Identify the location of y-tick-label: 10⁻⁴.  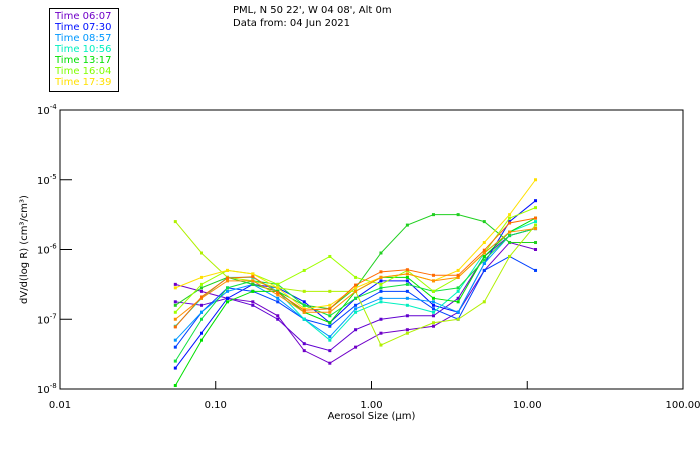
(47, 110).